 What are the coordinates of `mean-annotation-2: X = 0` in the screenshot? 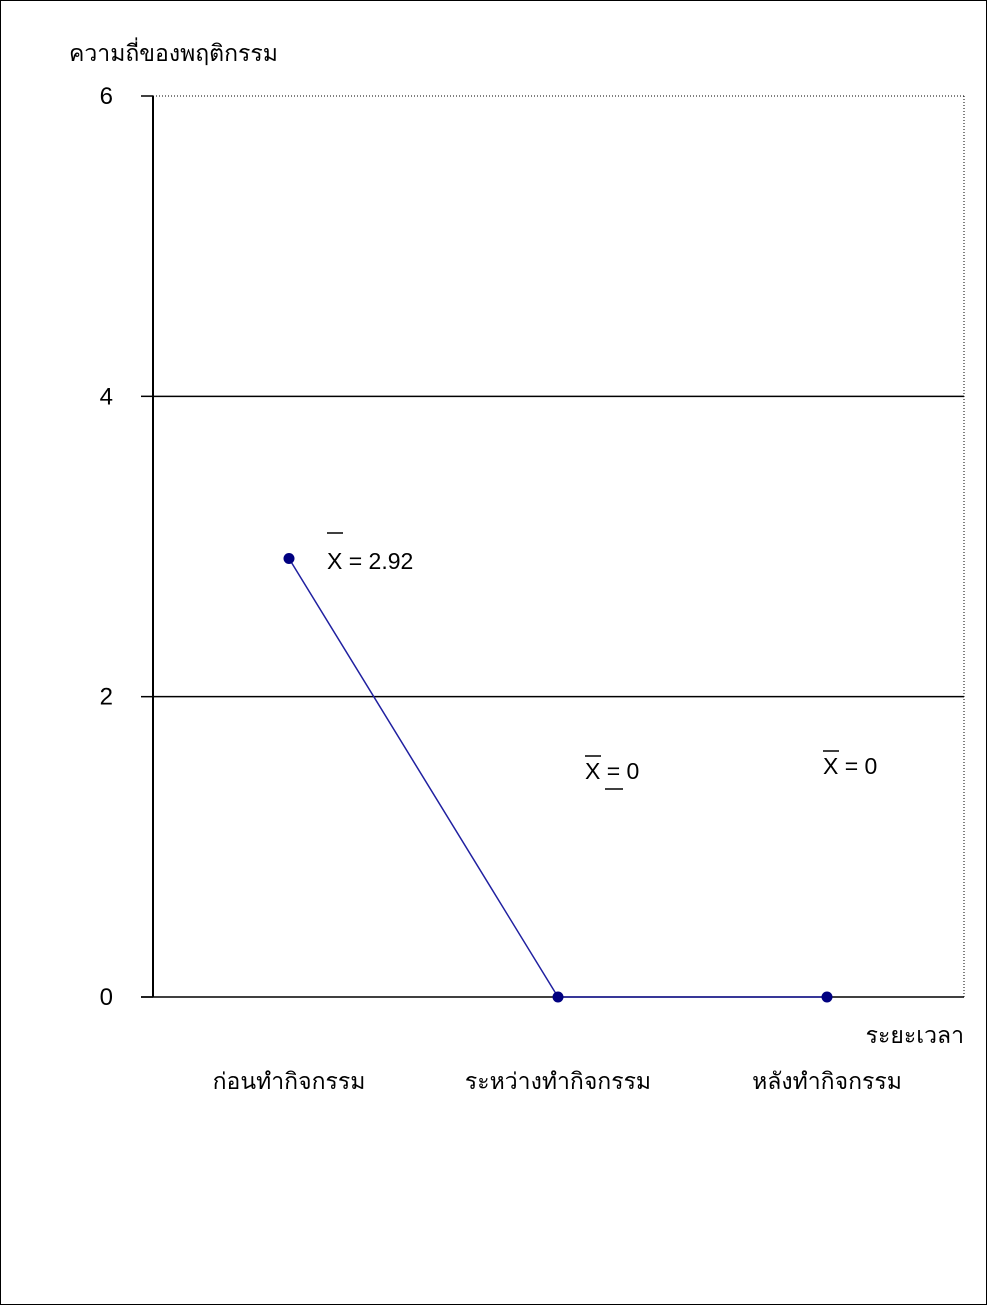 It's located at (850, 766).